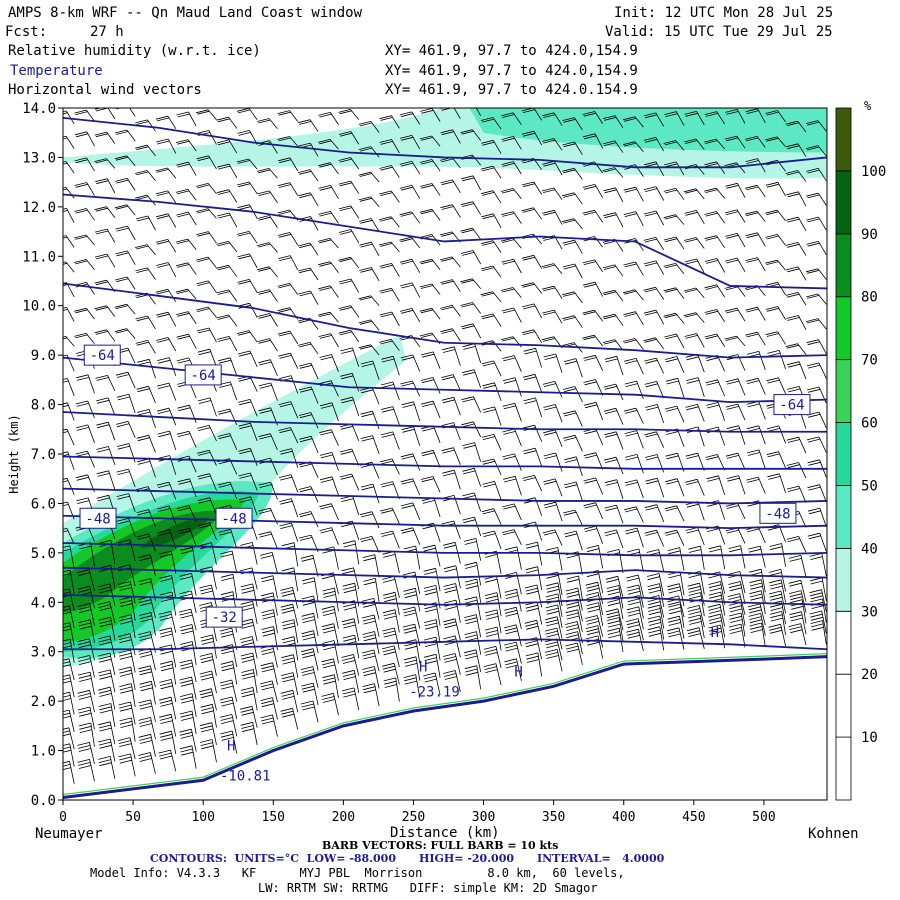  Describe the element at coordinates (43, 702) in the screenshot. I see `y-tick-label: 2.0` at that location.